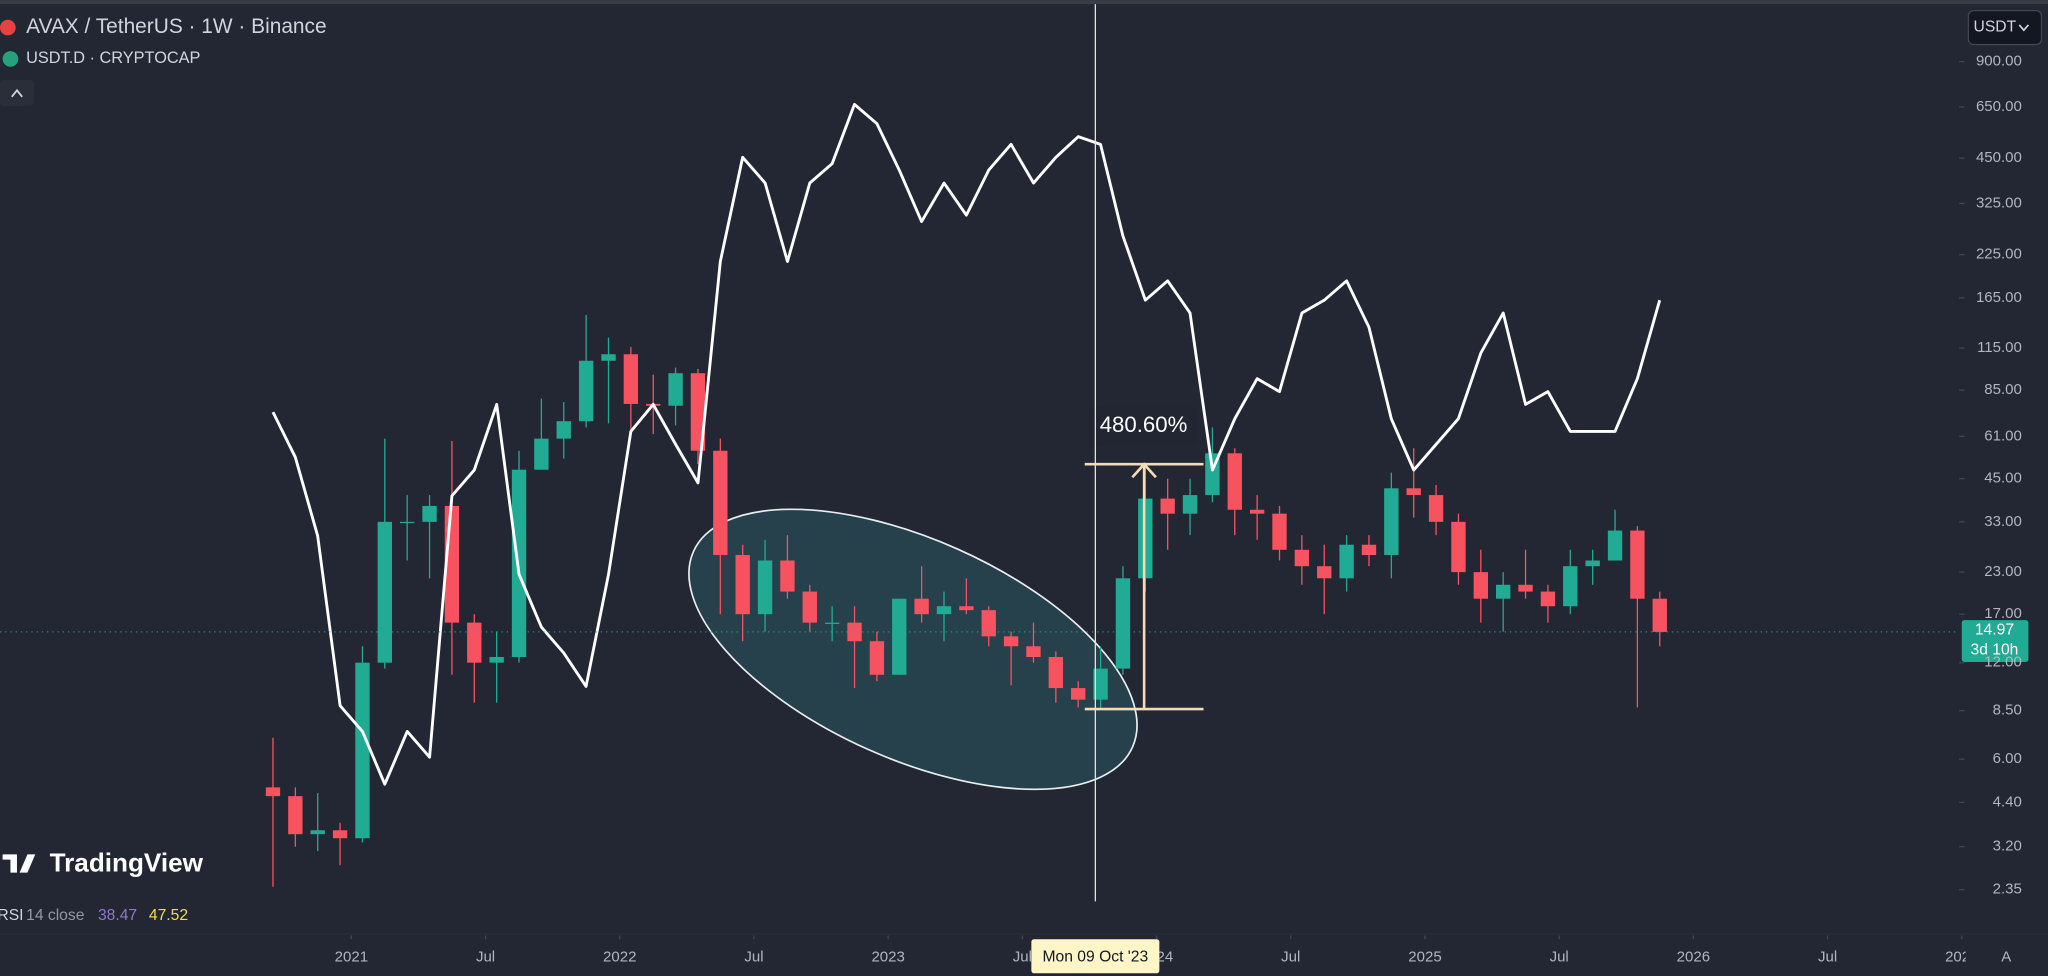  I want to click on overlay-symbol: USDT.D · CRYPTOCAP, so click(113, 58).